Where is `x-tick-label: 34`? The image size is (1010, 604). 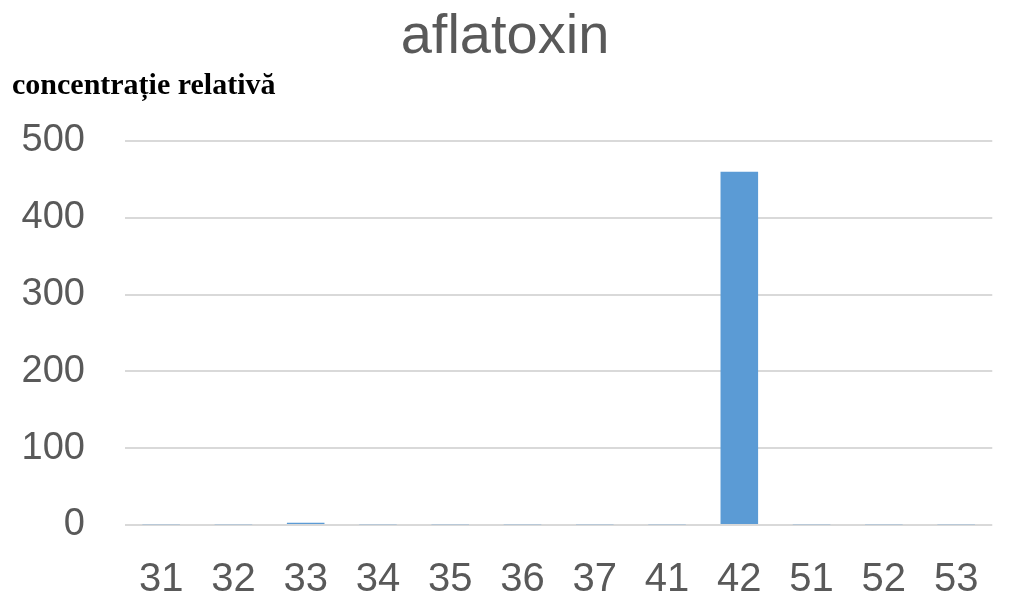
x-tick-label: 34 is located at coordinates (378, 577).